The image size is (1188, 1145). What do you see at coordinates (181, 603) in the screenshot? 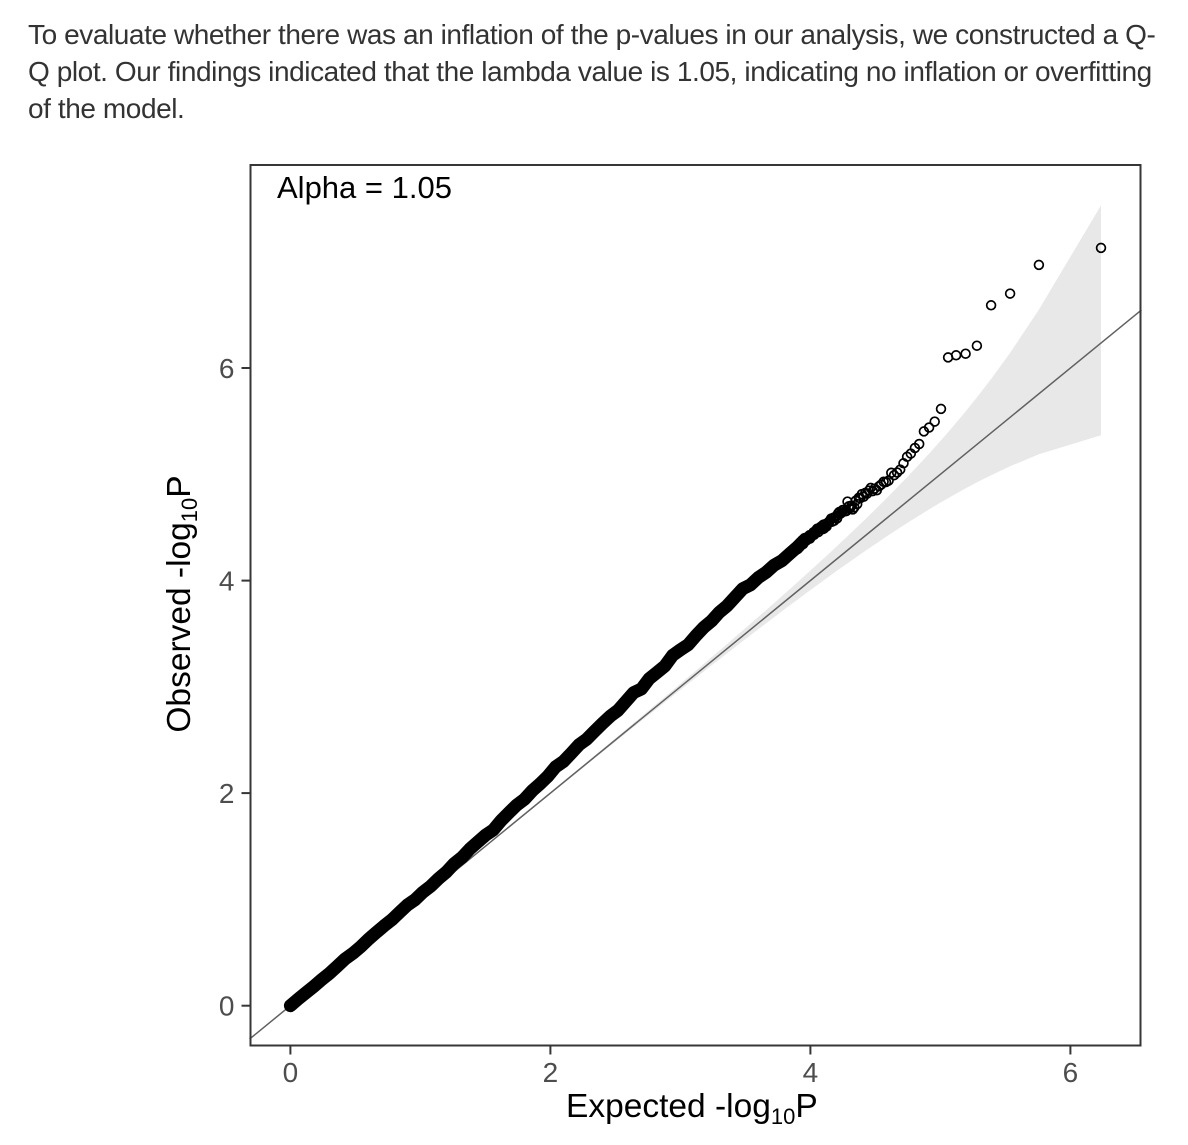
I see `svg-text: Observed -log10P` at bounding box center [181, 603].